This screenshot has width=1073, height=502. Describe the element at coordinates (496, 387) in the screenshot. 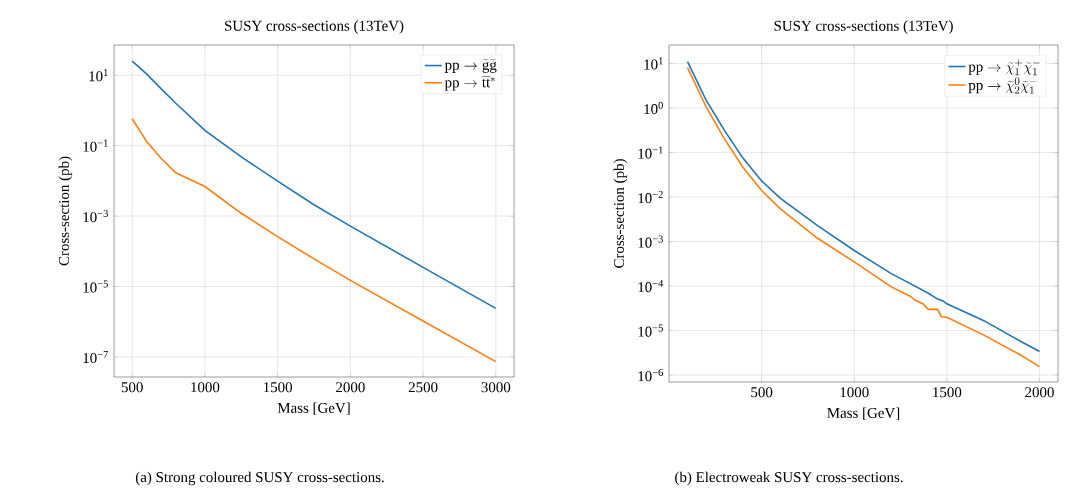

I see `x-tick-label: 3000` at that location.